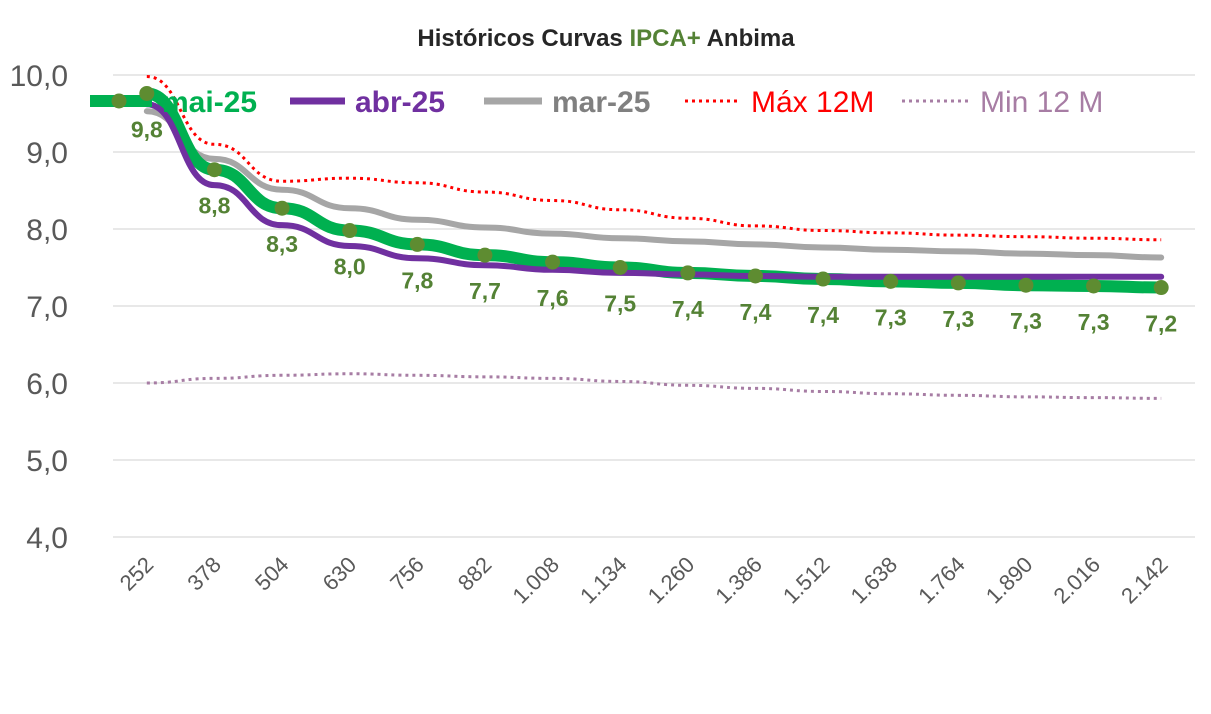  I want to click on x-tick-label: 378, so click(204, 574).